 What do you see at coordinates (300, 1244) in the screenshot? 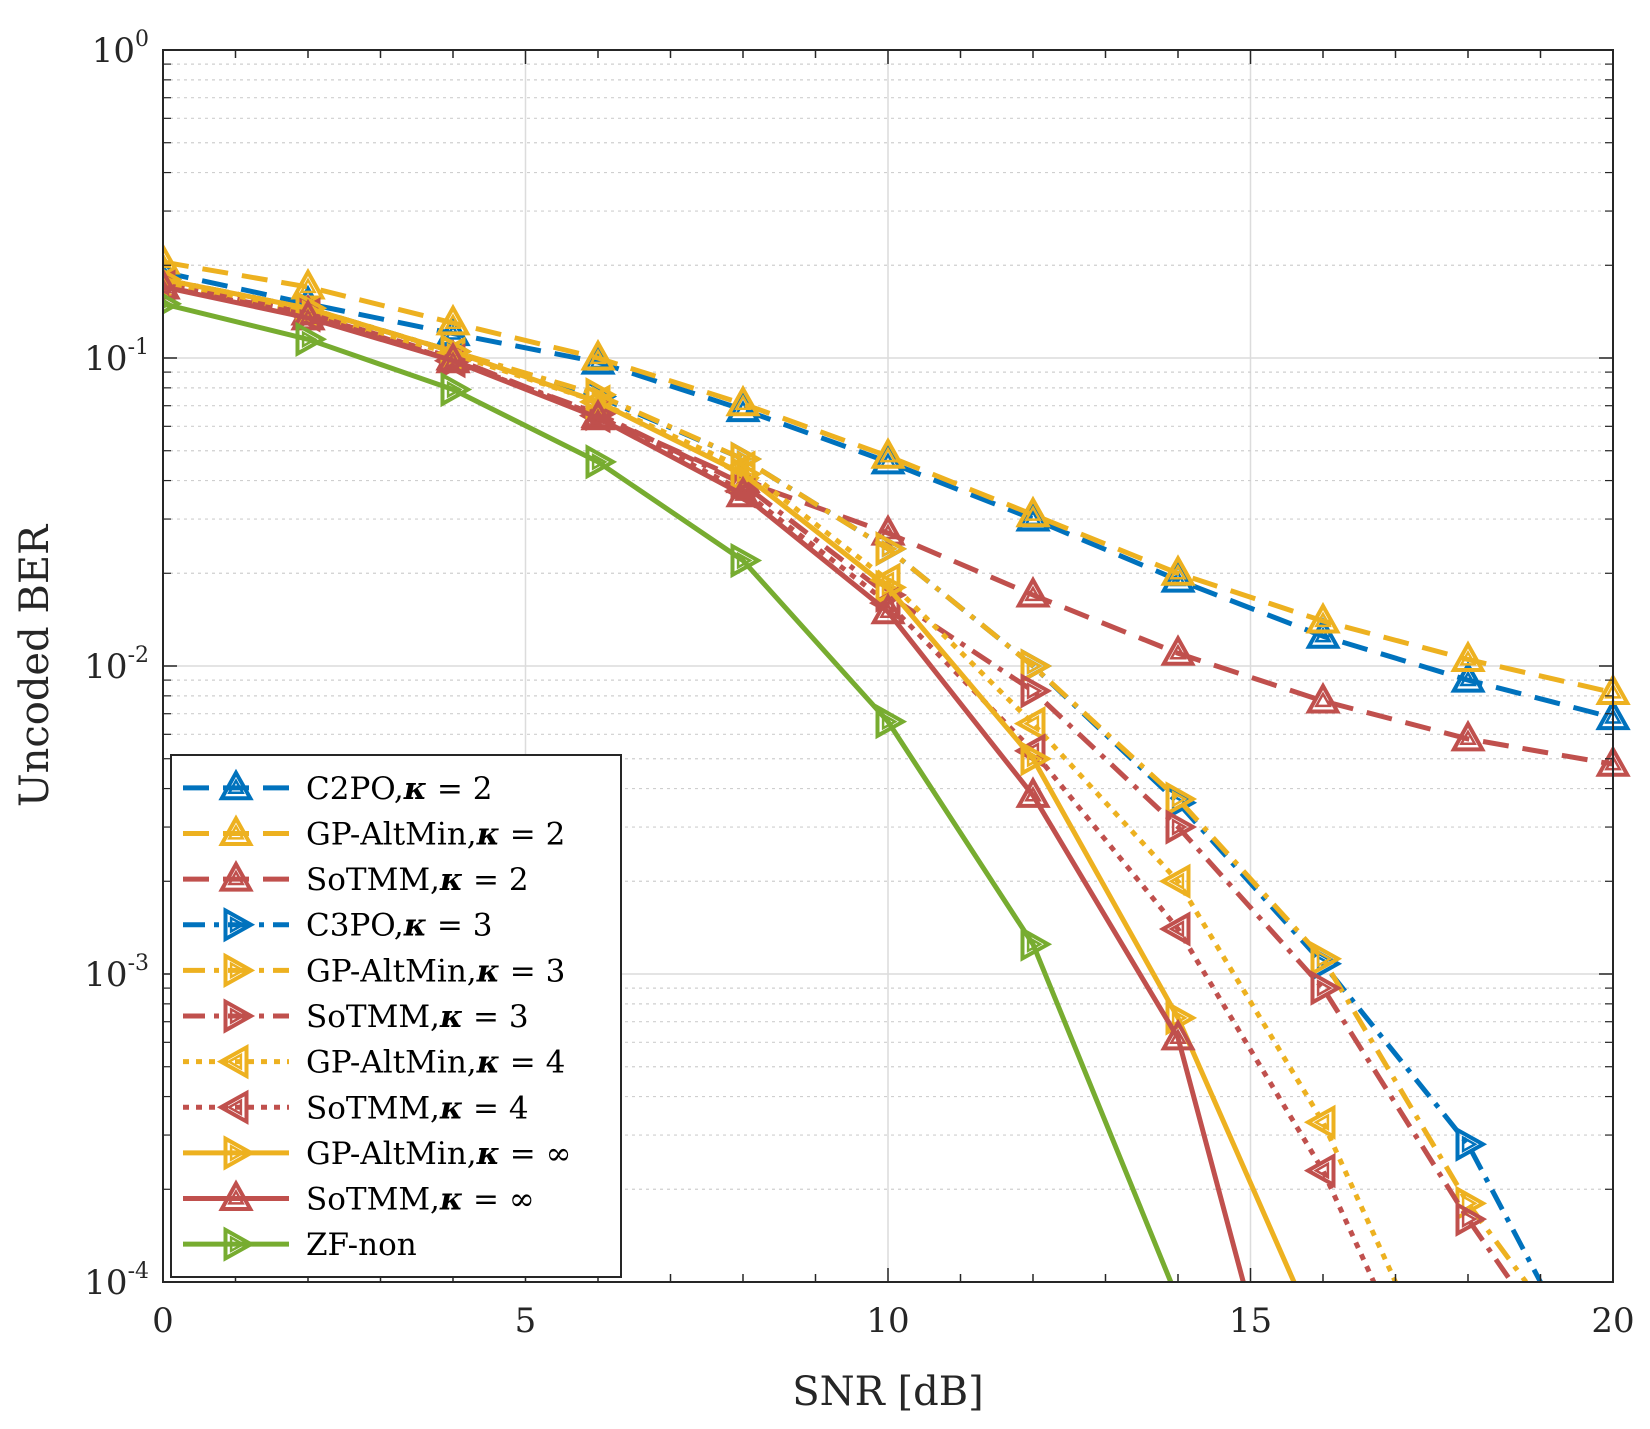
I see `legend-entry: ZF-non` at bounding box center [300, 1244].